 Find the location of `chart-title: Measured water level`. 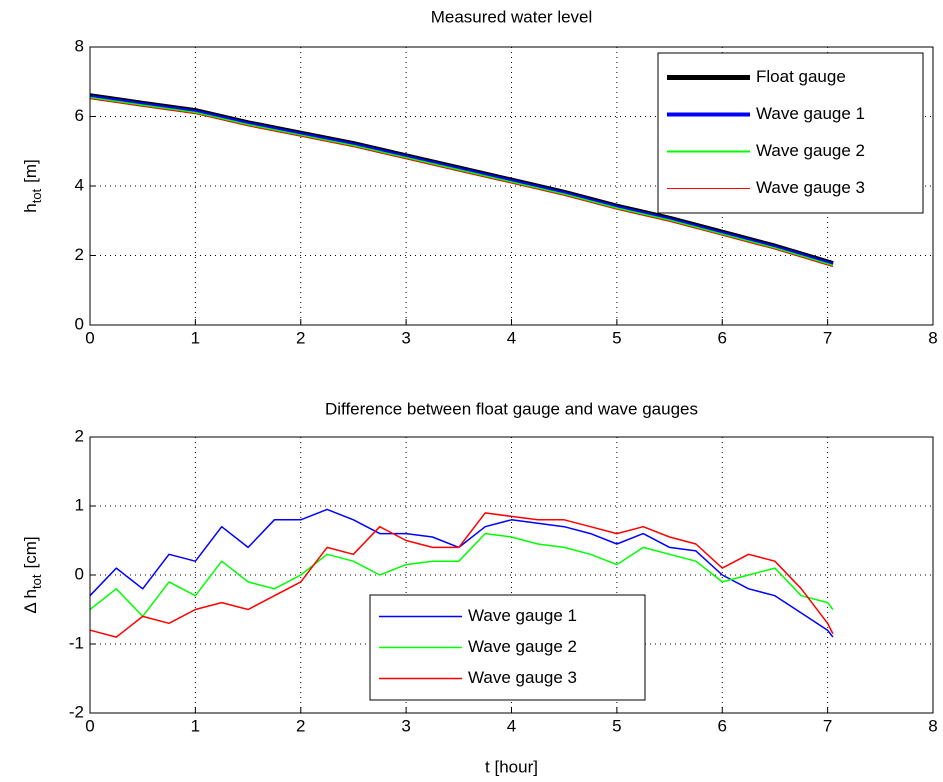

chart-title: Measured water level is located at coordinates (512, 16).